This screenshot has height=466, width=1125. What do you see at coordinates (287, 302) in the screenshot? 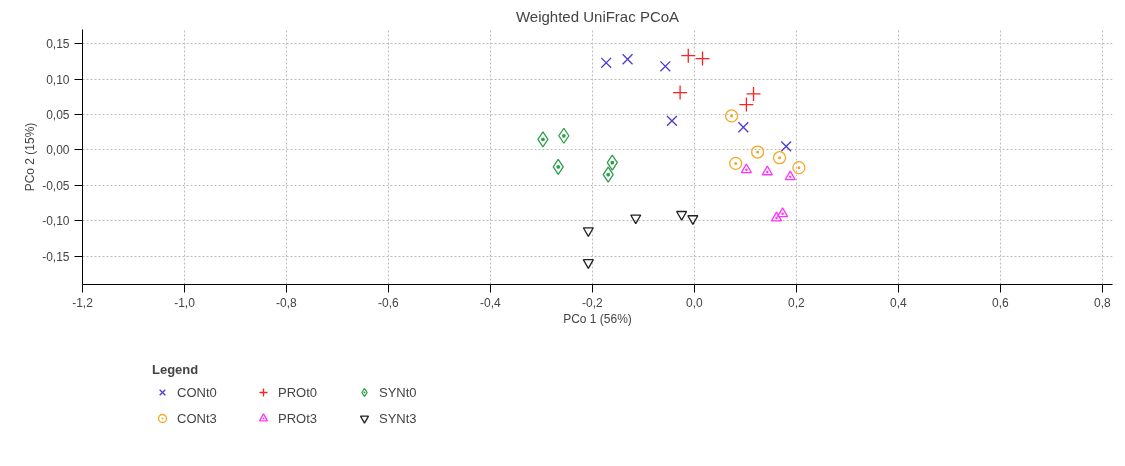
I see `x-tick-label: -0,8` at bounding box center [287, 302].